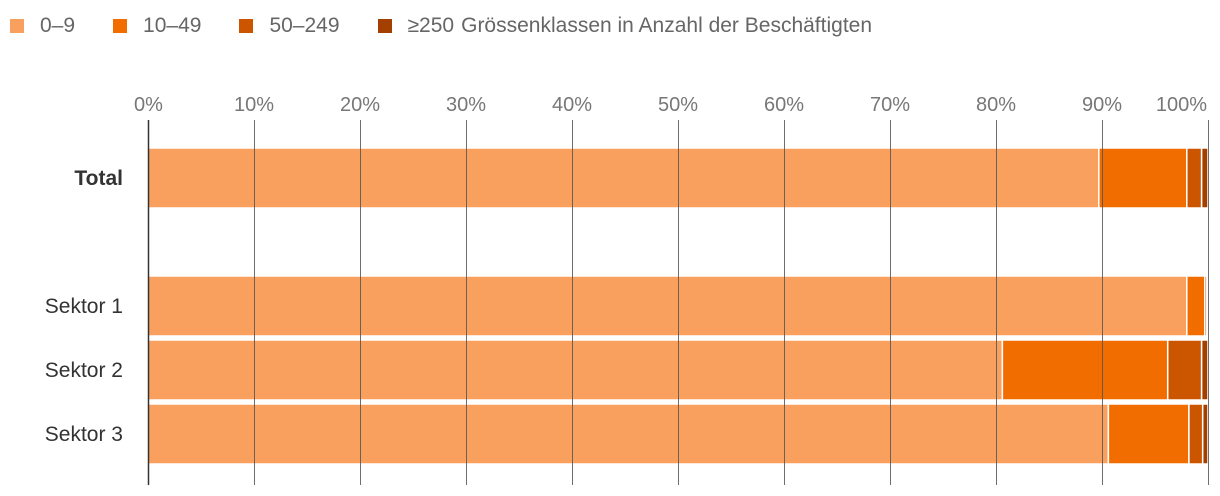 Image resolution: width=1220 pixels, height=496 pixels. What do you see at coordinates (98, 178) in the screenshot?
I see `category-label: Total` at bounding box center [98, 178].